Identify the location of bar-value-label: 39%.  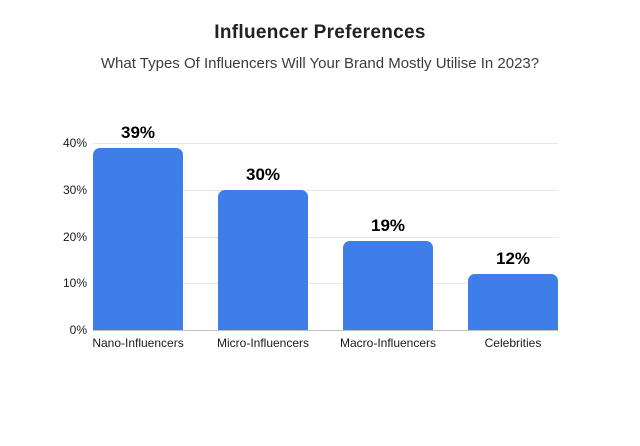
(138, 132).